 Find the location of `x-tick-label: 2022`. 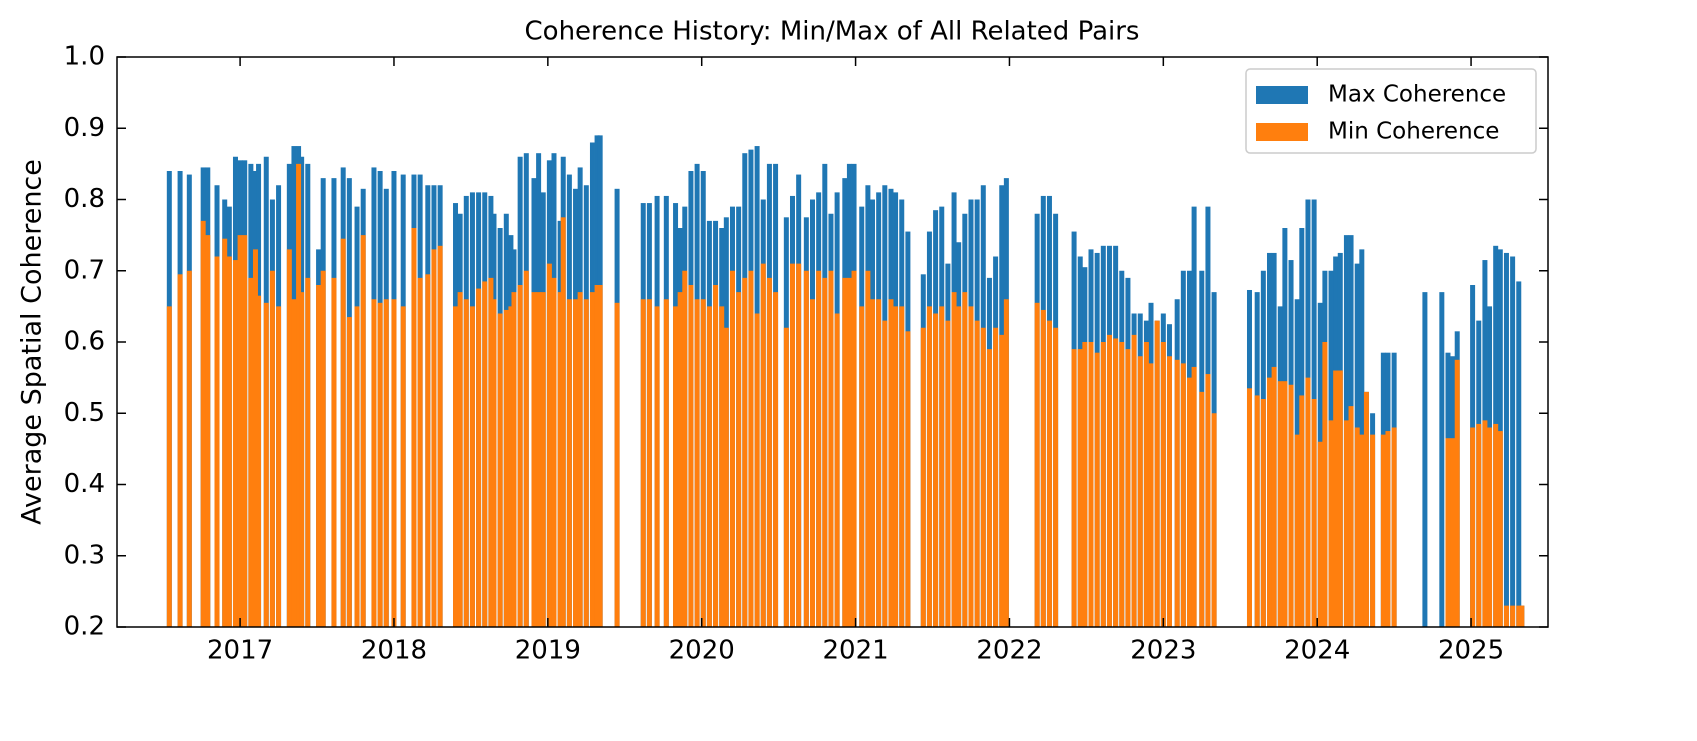

x-tick-label: 2022 is located at coordinates (1009, 651).